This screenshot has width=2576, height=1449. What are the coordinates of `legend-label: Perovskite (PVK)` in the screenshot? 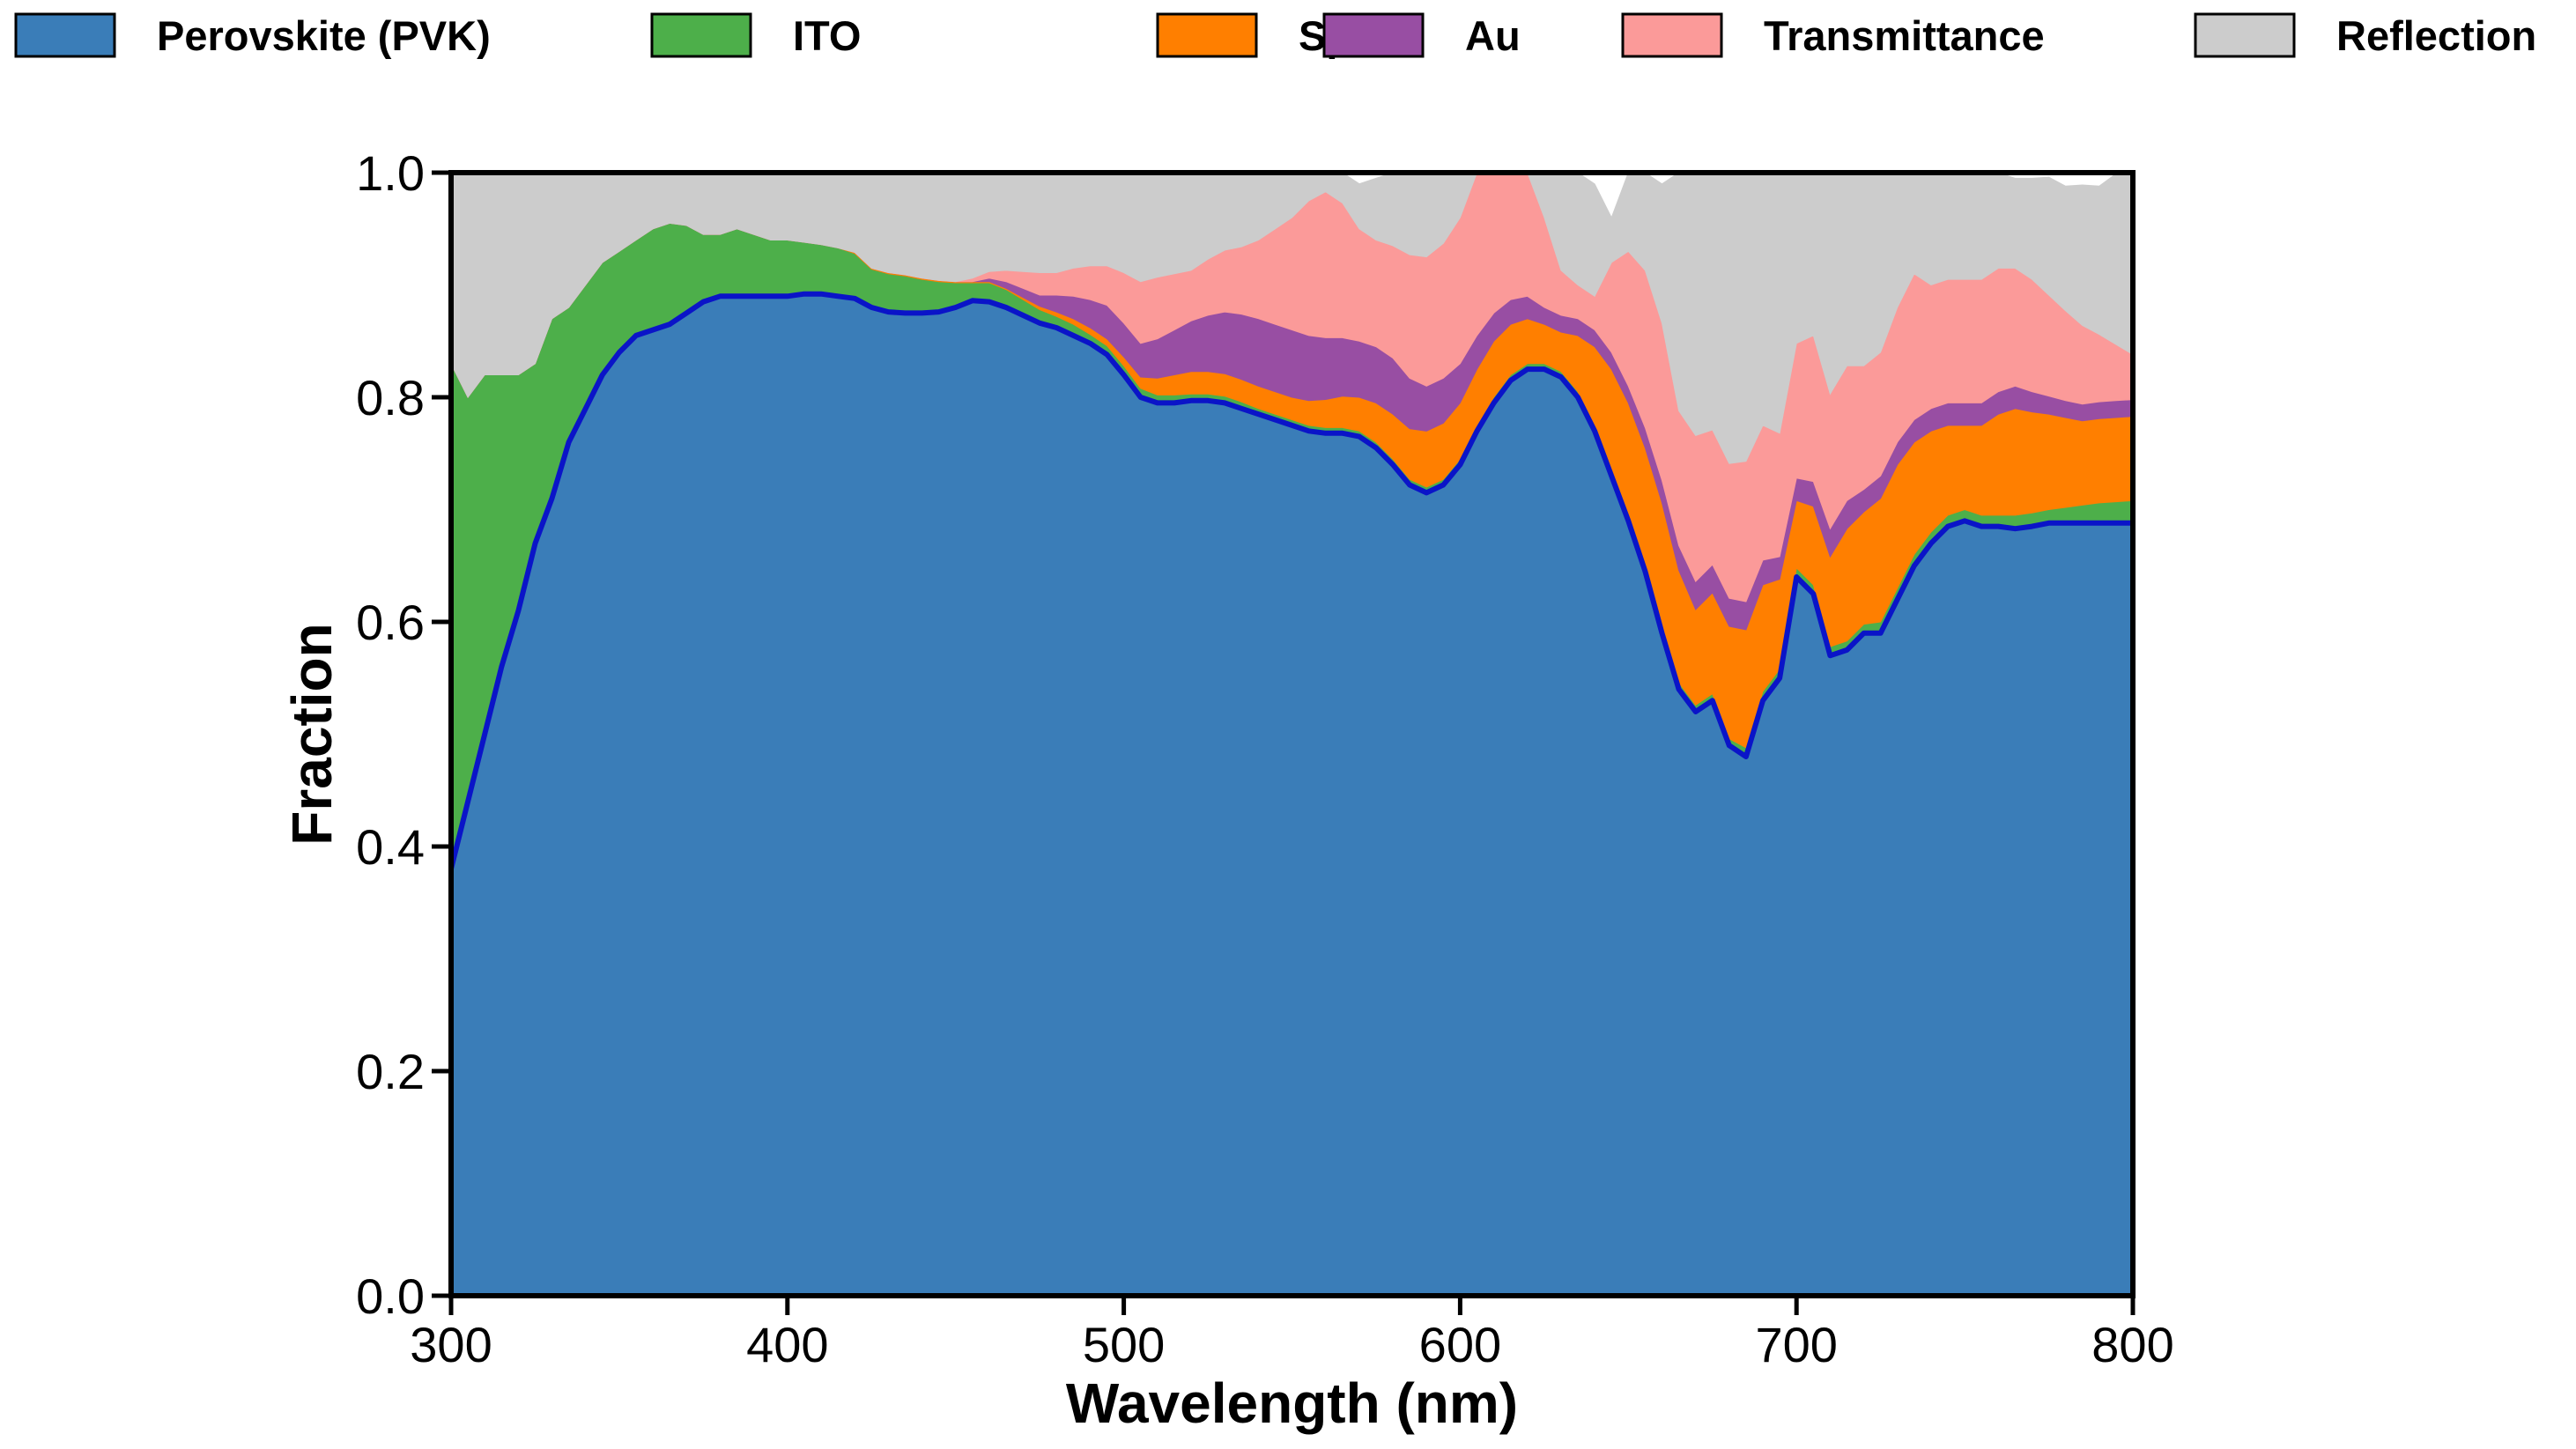 It's located at (324, 35).